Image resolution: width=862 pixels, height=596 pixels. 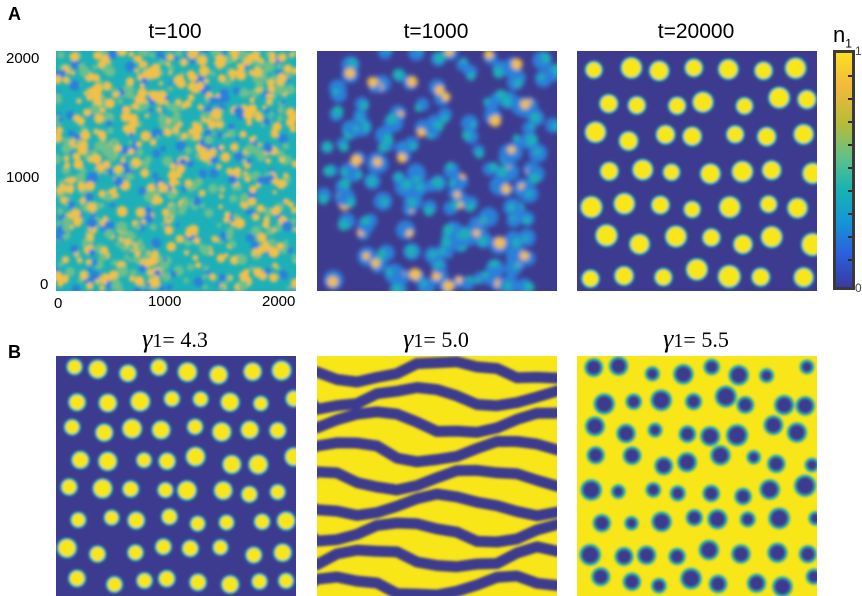 I want to click on colorbar-tick, so click(x=850, y=145).